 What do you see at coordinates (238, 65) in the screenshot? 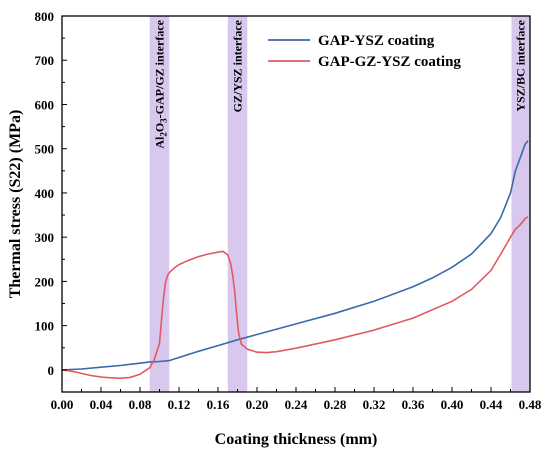
I see `interface-label-1: GZ/YSZ interface` at bounding box center [238, 65].